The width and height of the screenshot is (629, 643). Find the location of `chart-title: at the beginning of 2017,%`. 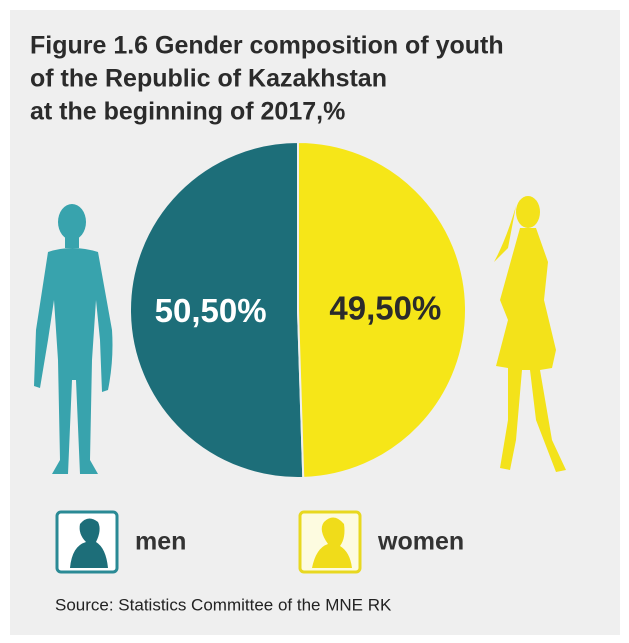

chart-title: at the beginning of 2017,% is located at coordinates (187, 112).